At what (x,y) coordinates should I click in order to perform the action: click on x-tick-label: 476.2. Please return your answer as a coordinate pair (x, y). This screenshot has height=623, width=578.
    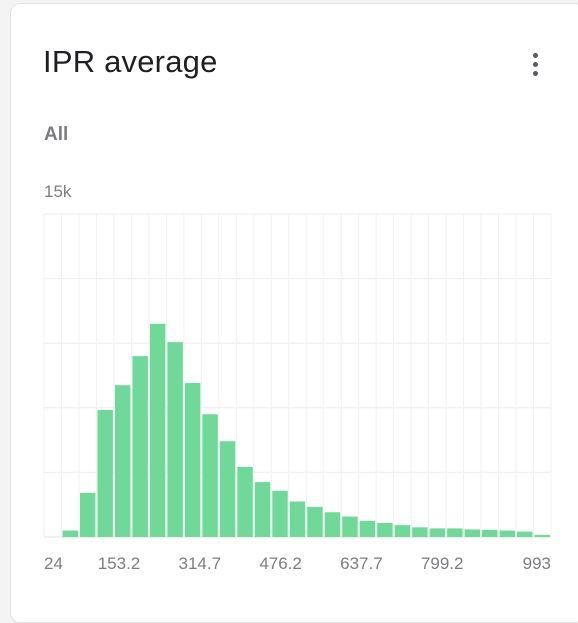
    Looking at the image, I should click on (280, 563).